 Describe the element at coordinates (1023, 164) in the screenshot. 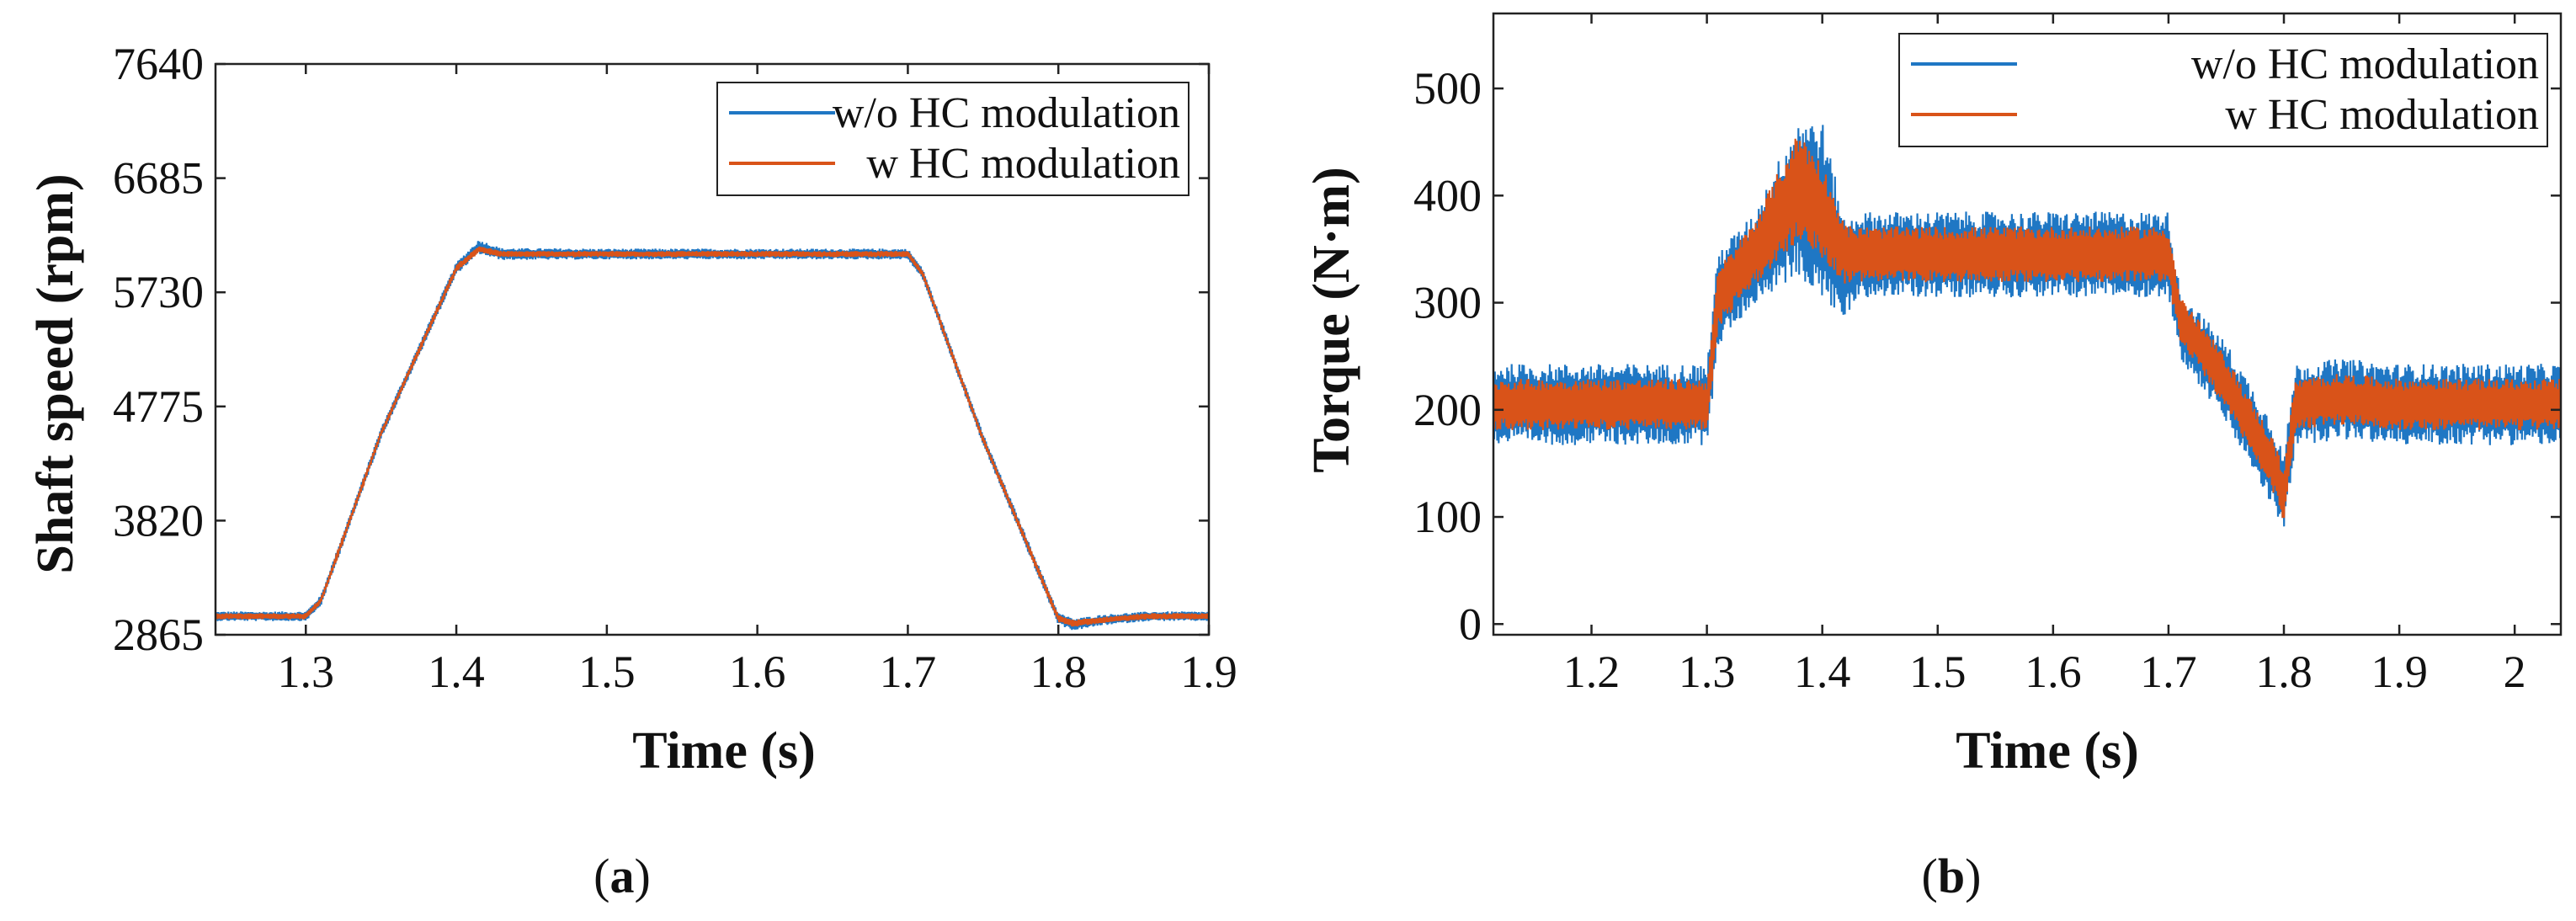

I see `legend-label-a-2: w HC modulation` at that location.